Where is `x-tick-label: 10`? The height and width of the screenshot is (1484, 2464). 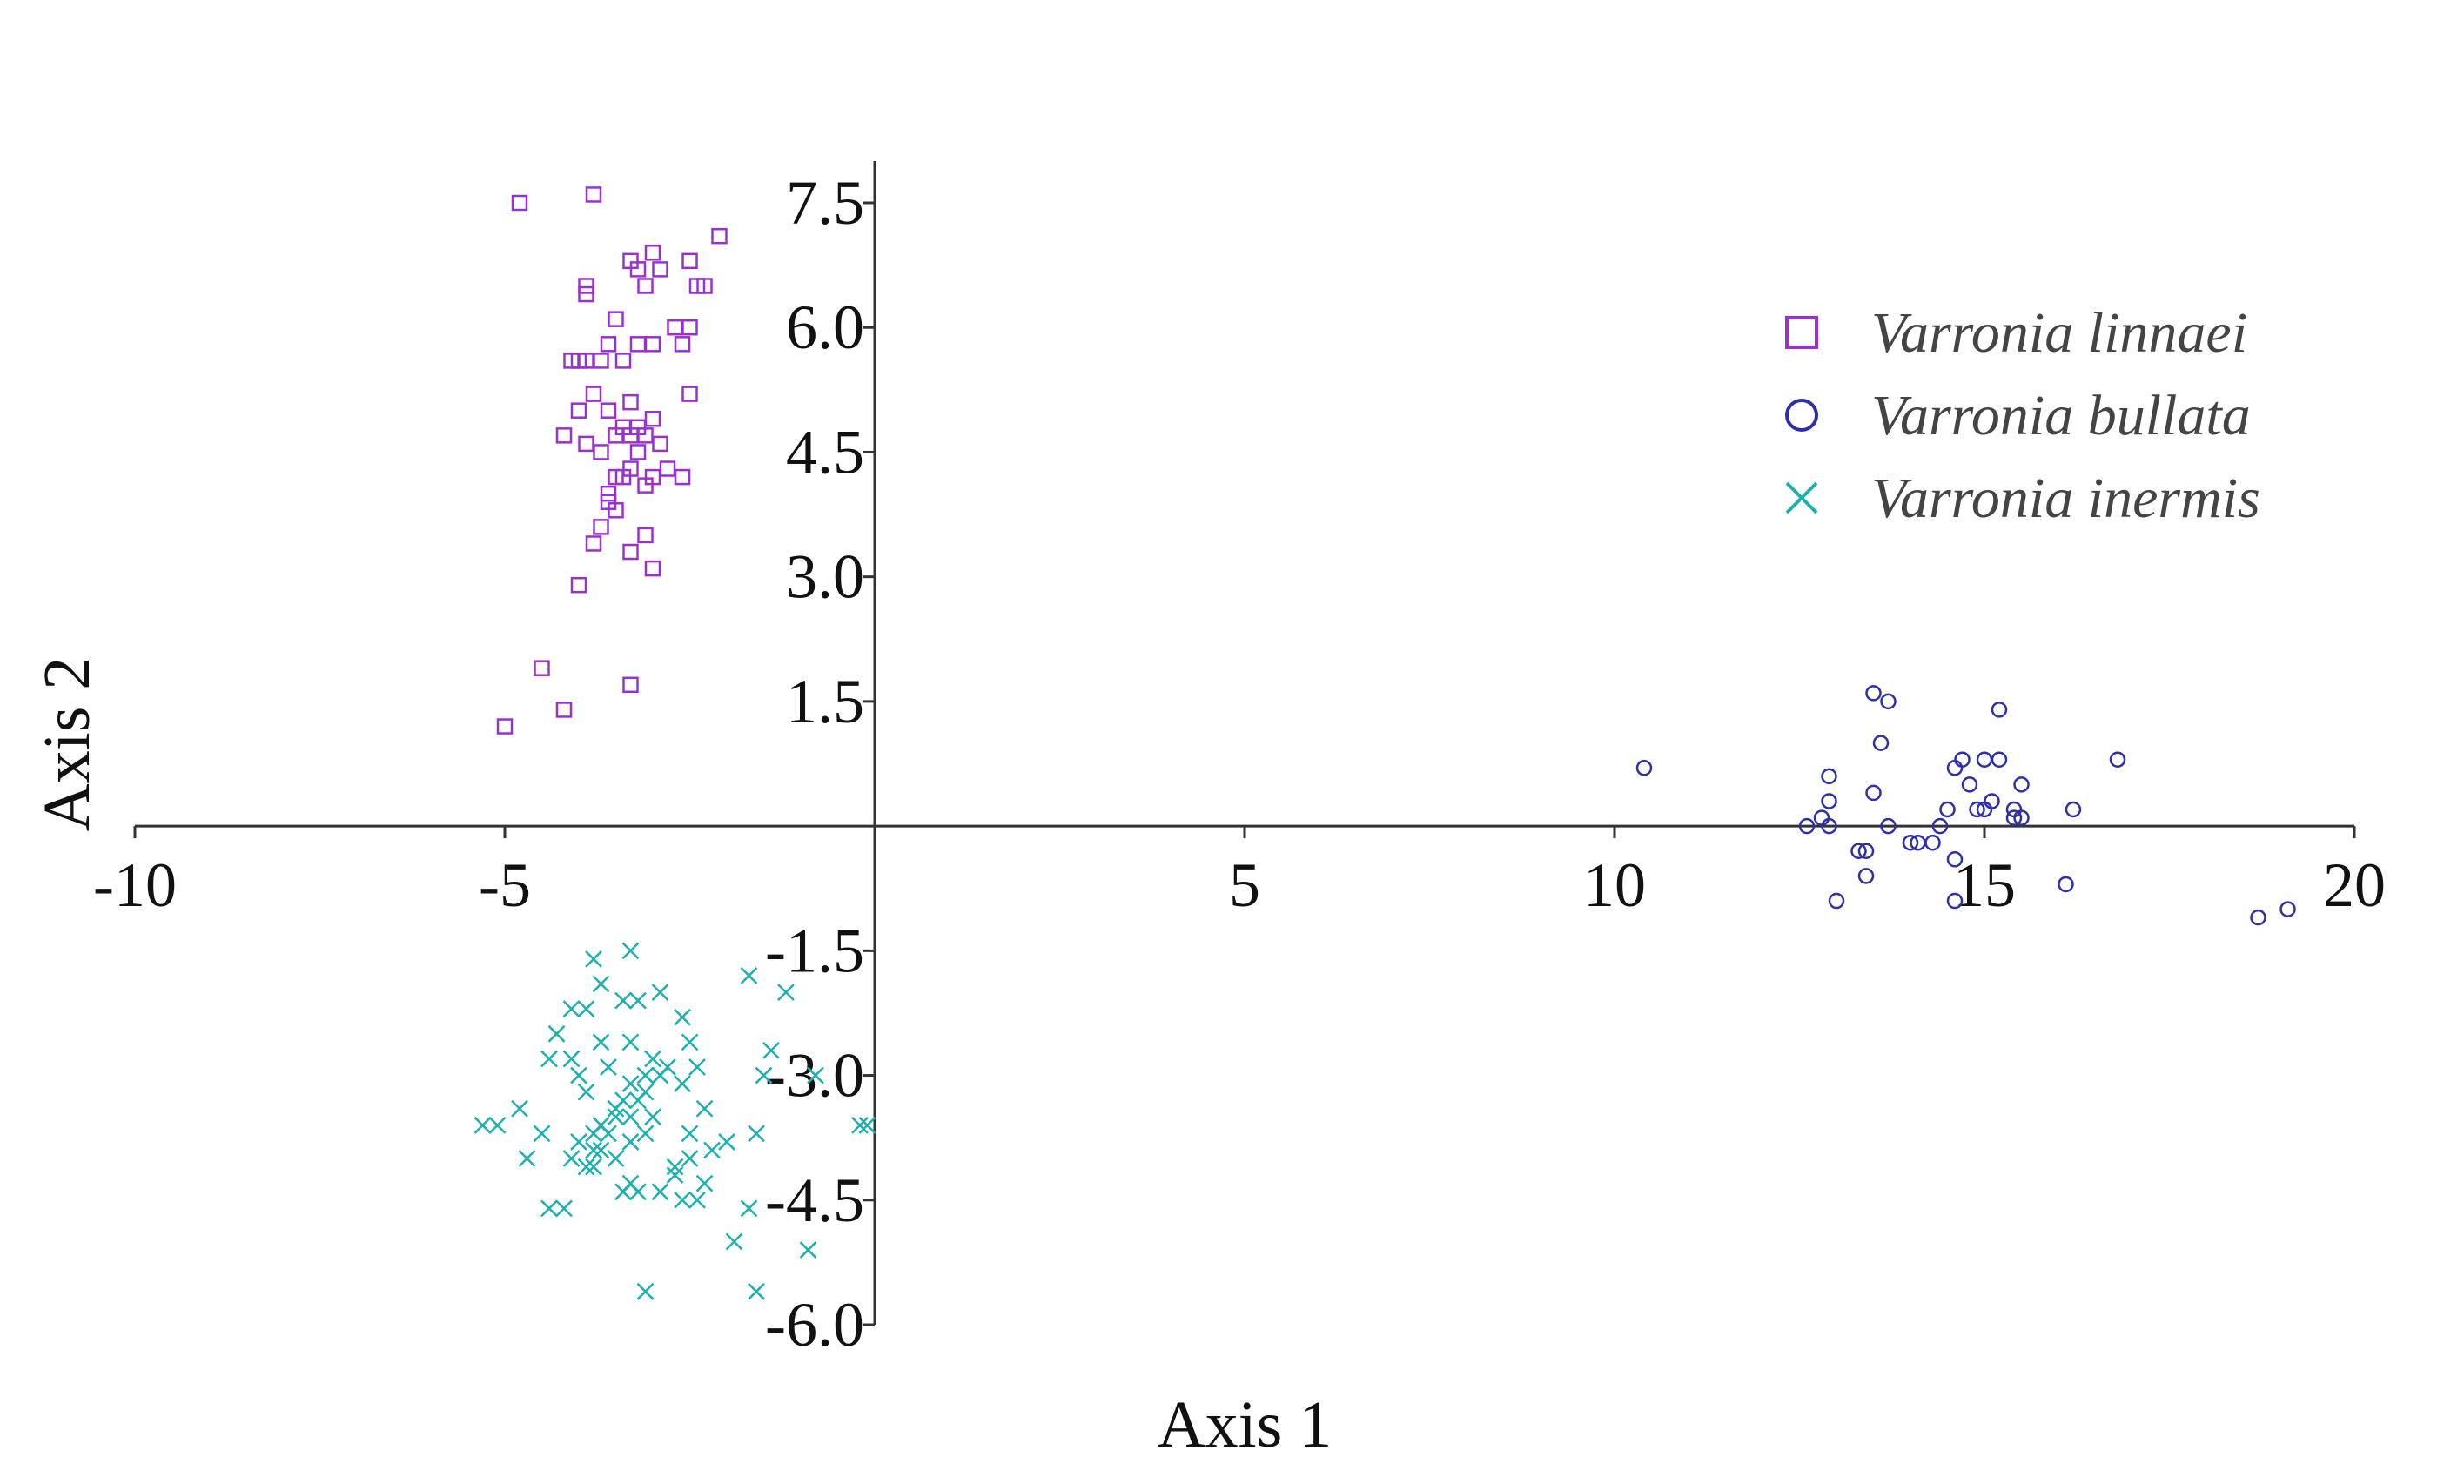 x-tick-label: 10 is located at coordinates (1614, 885).